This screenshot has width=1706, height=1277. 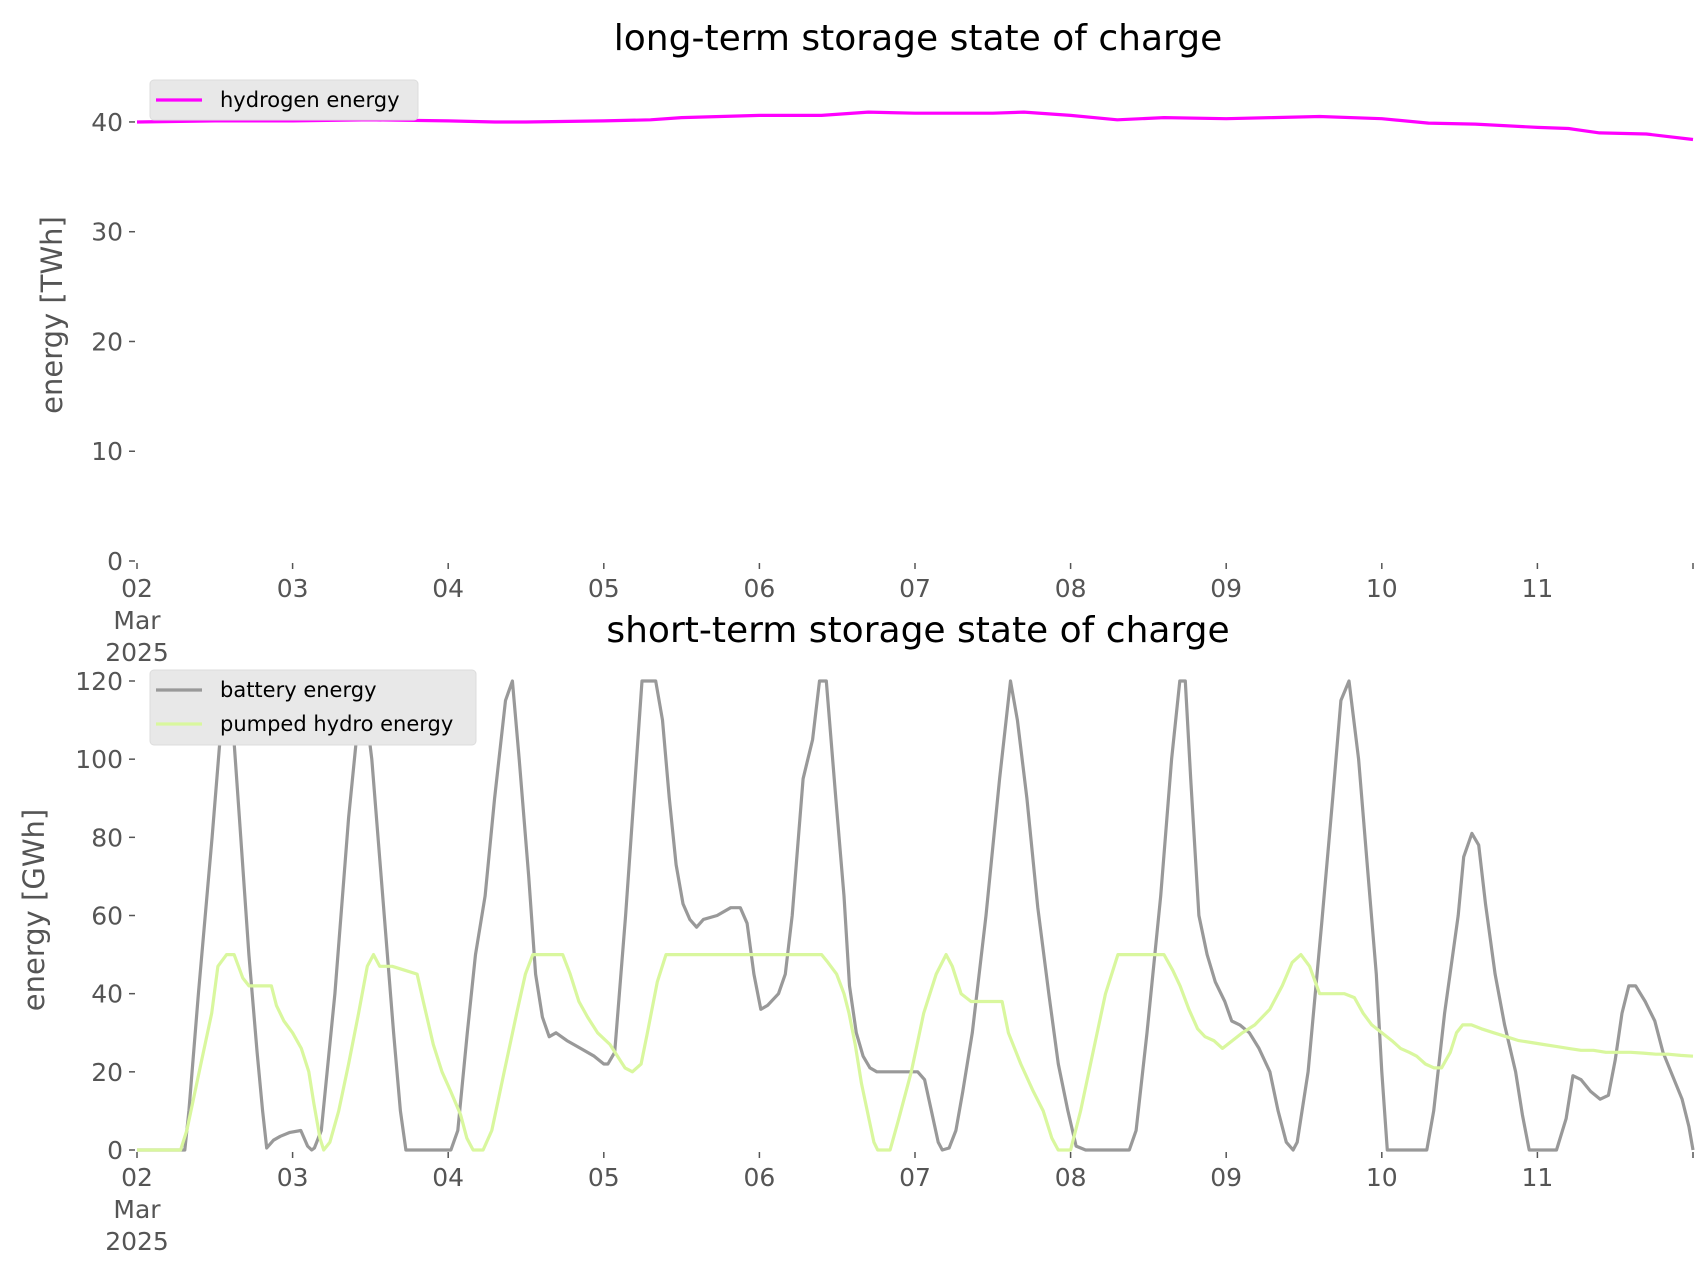 I want to click on y-tick-label: 10, so click(x=107, y=451).